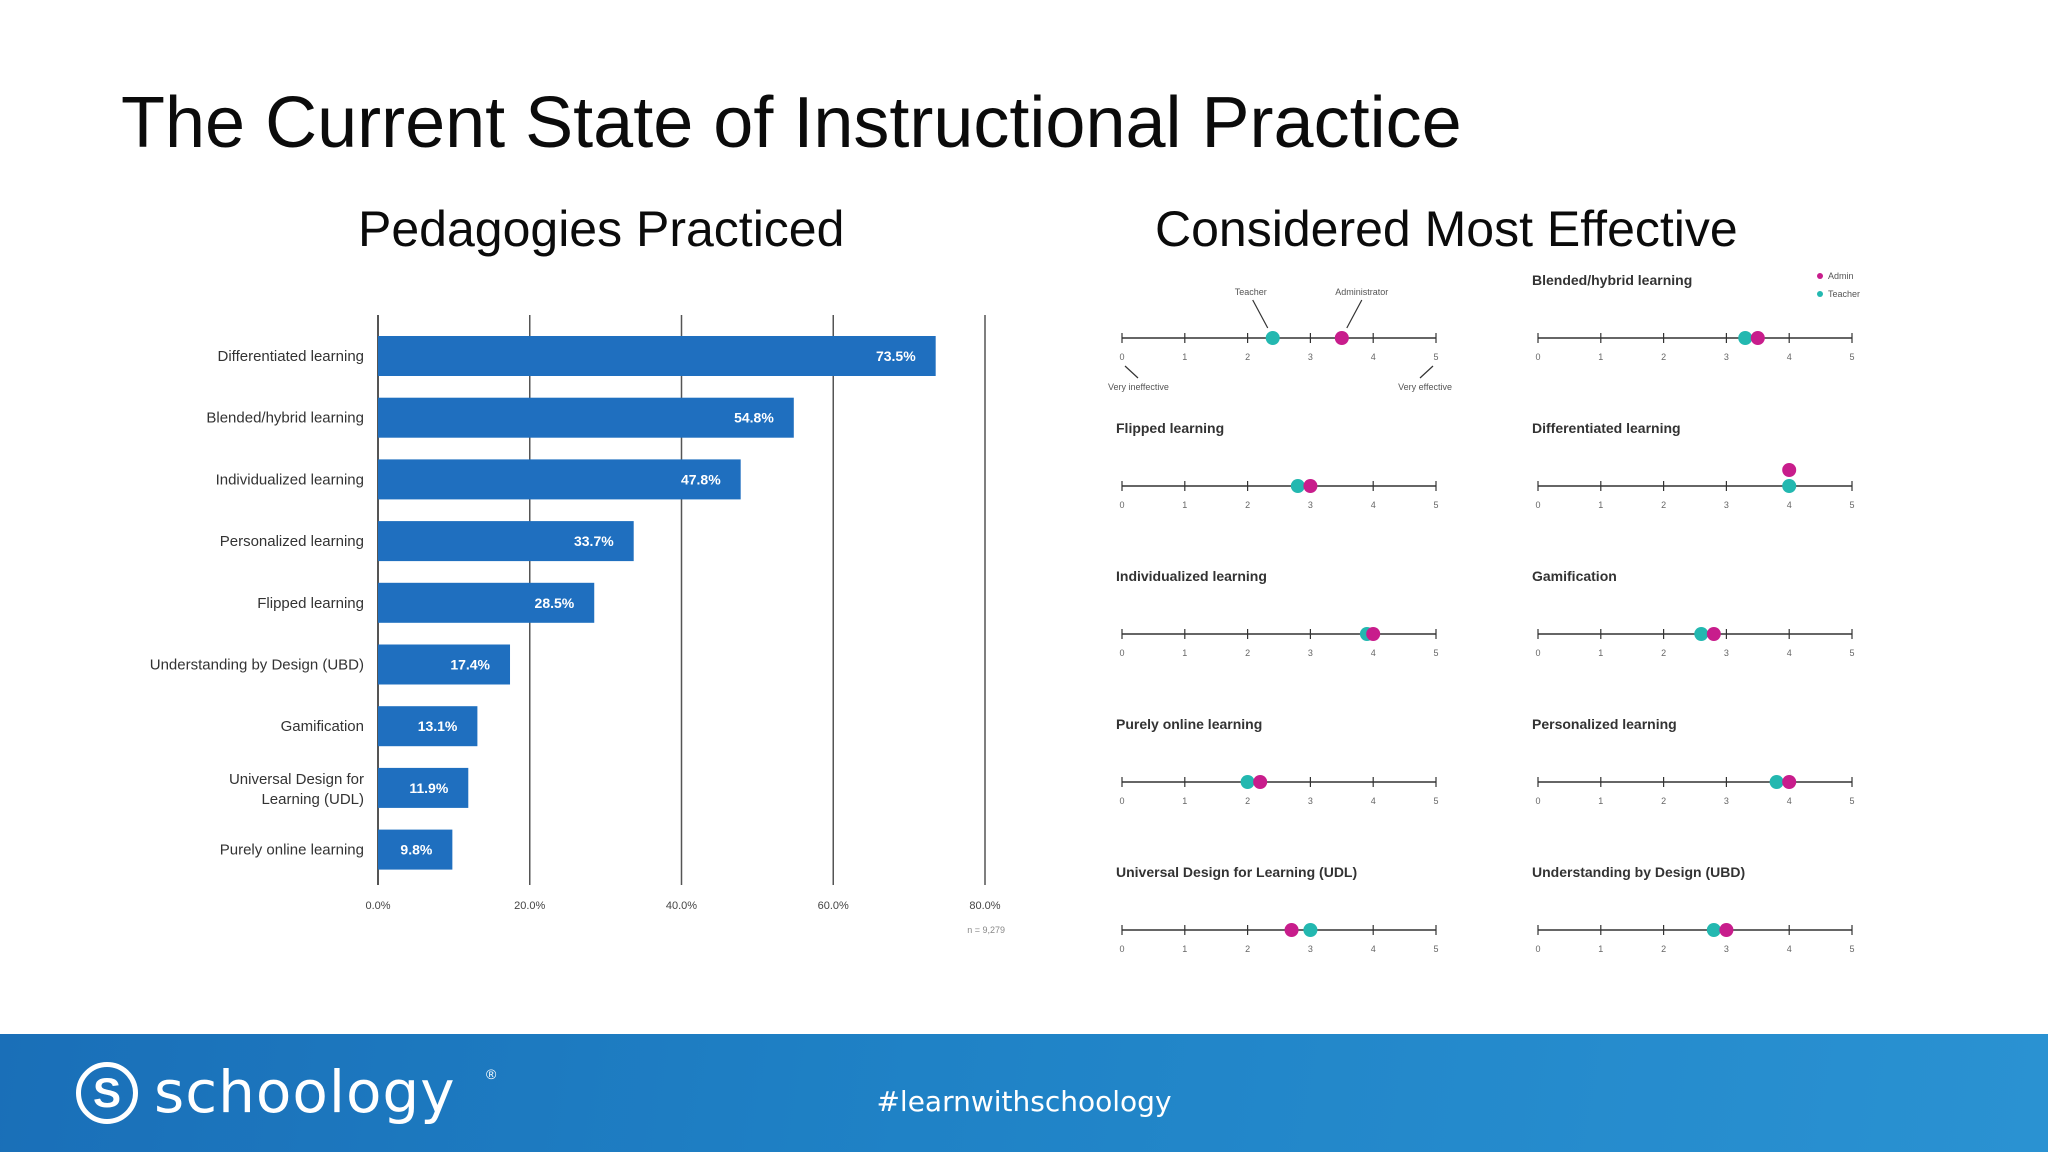 The height and width of the screenshot is (1152, 2048). What do you see at coordinates (1260, 314) in the screenshot?
I see `teacher-callout-line` at bounding box center [1260, 314].